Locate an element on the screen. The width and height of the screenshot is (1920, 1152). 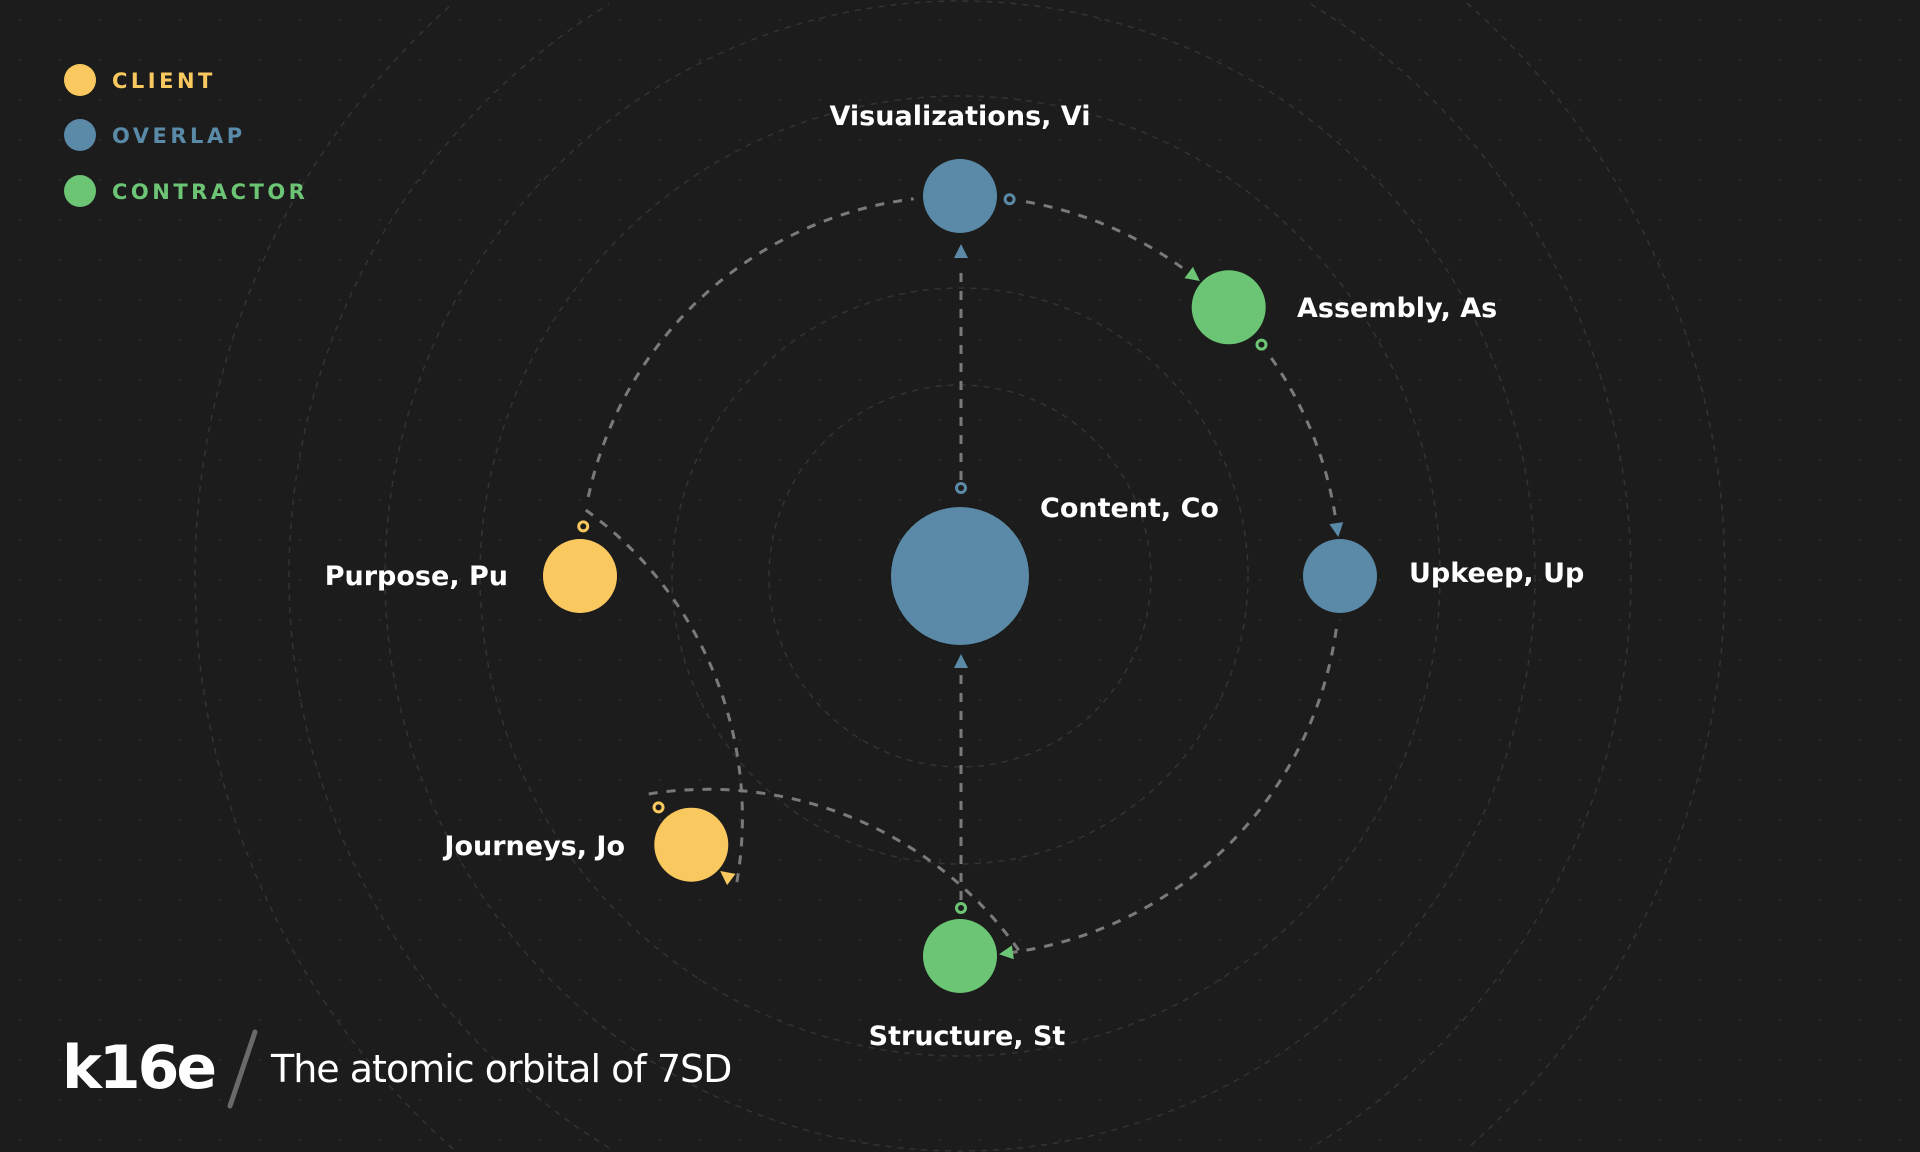
label-structure: Structure, St is located at coordinates (967, 1036).